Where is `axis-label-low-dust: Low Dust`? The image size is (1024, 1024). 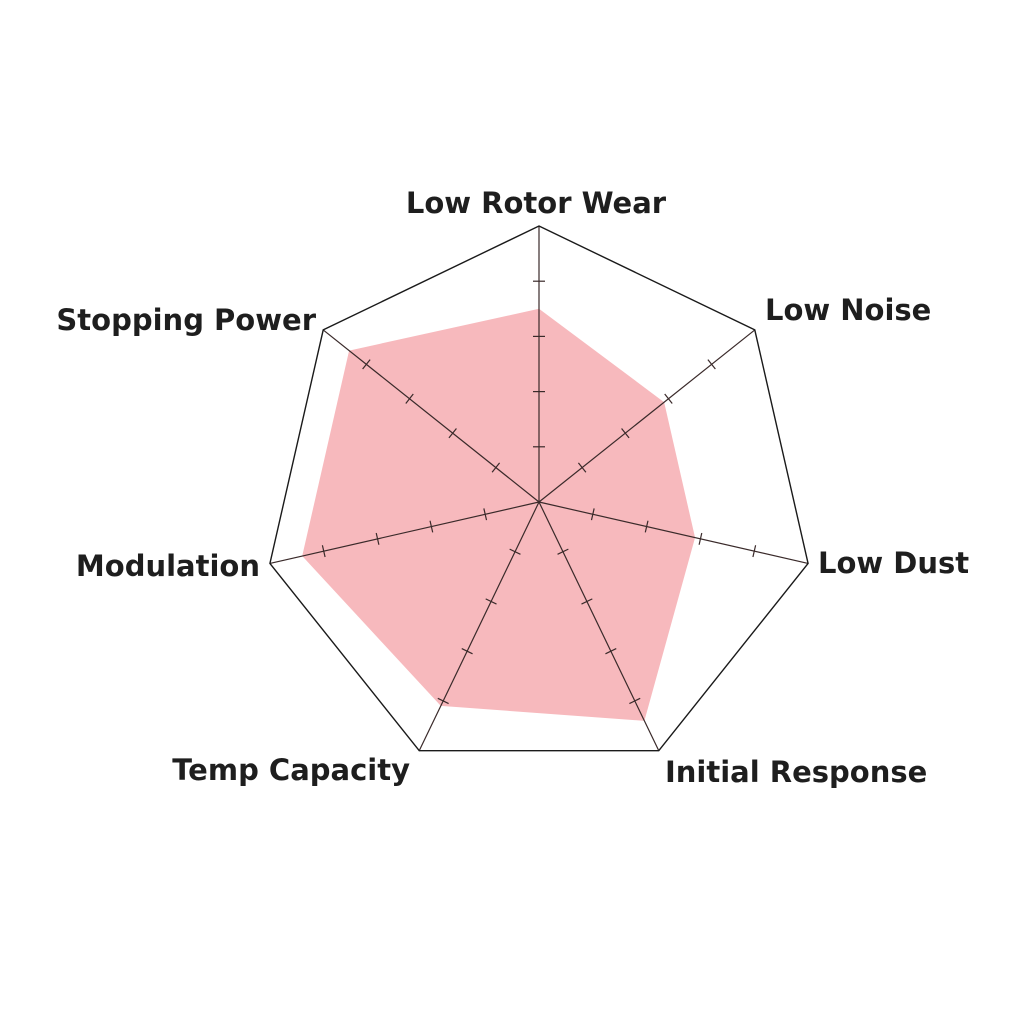
axis-label-low-dust: Low Dust is located at coordinates (893, 563).